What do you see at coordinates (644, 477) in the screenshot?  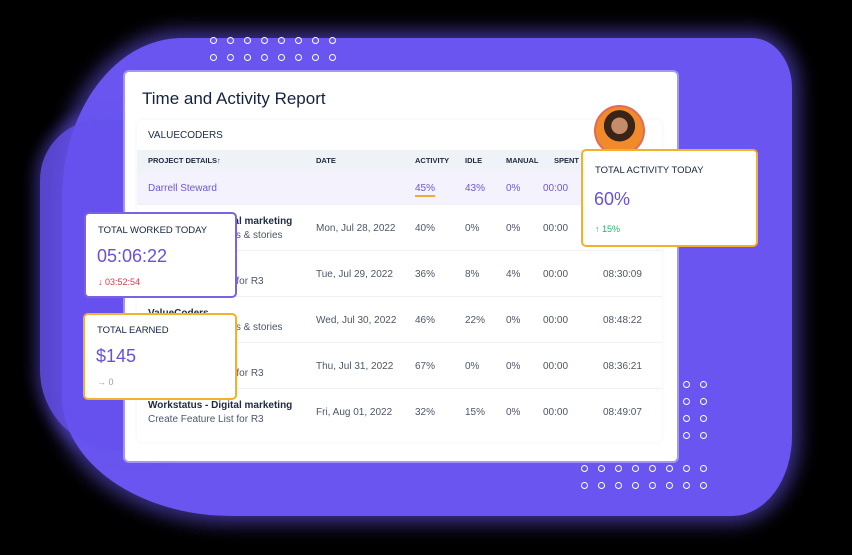 I see `dot-pattern-bottom` at bounding box center [644, 477].